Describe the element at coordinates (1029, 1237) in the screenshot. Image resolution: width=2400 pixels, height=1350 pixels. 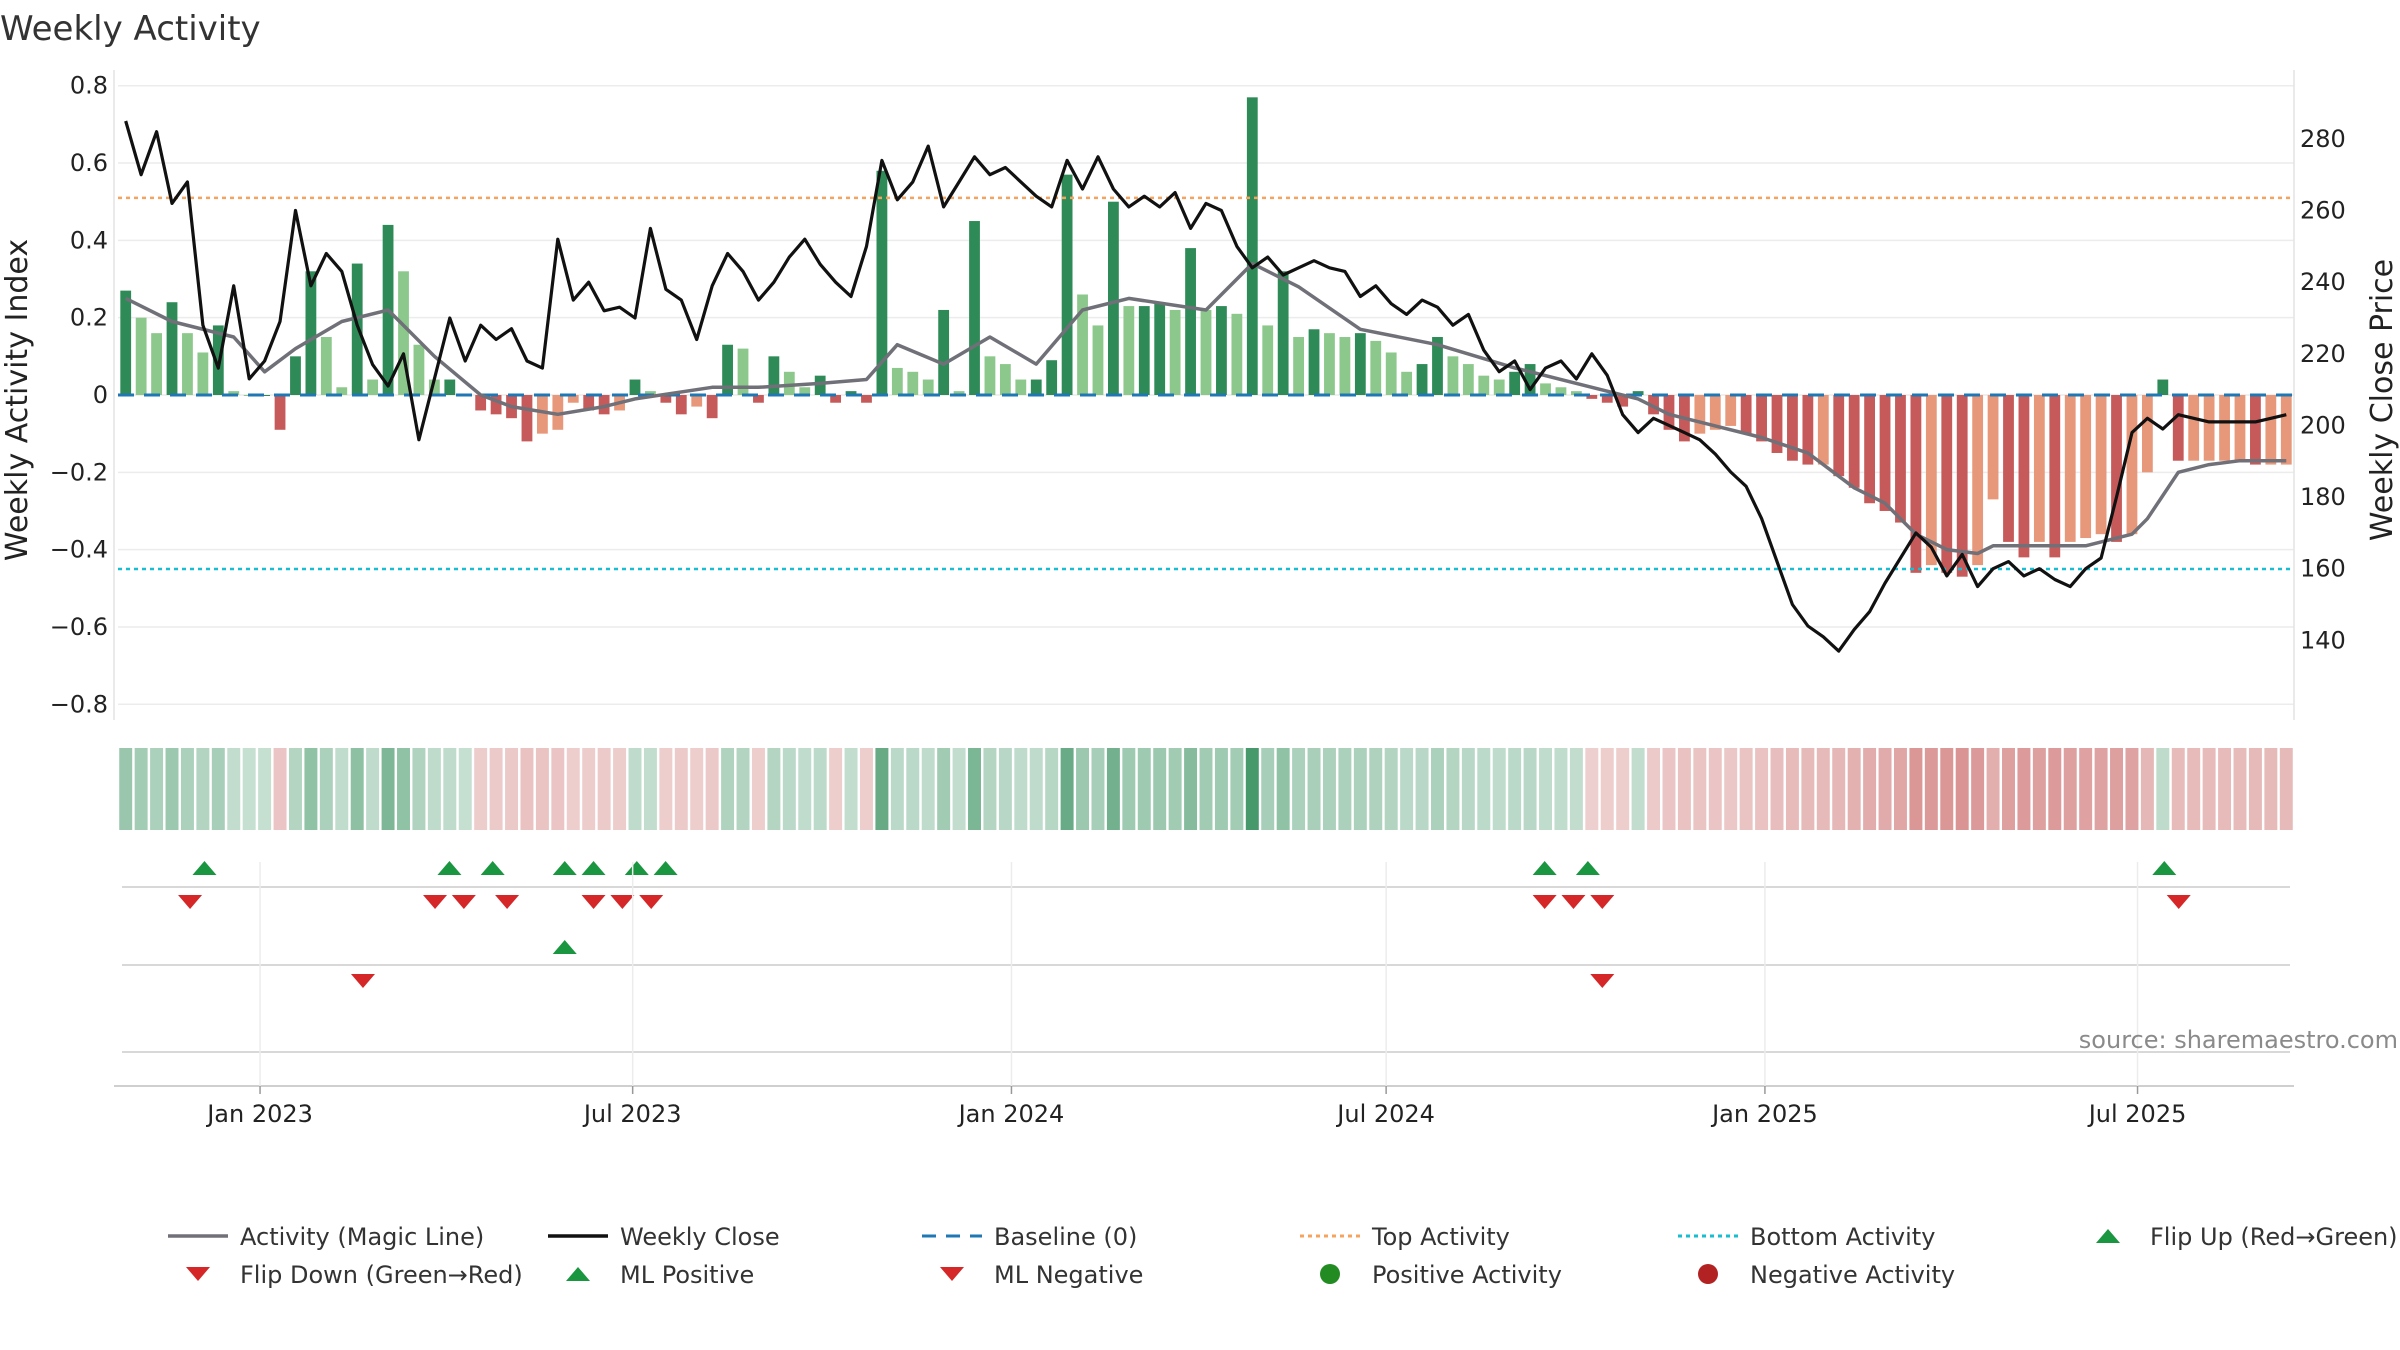
I see `legend-item: Baseline (0)` at that location.